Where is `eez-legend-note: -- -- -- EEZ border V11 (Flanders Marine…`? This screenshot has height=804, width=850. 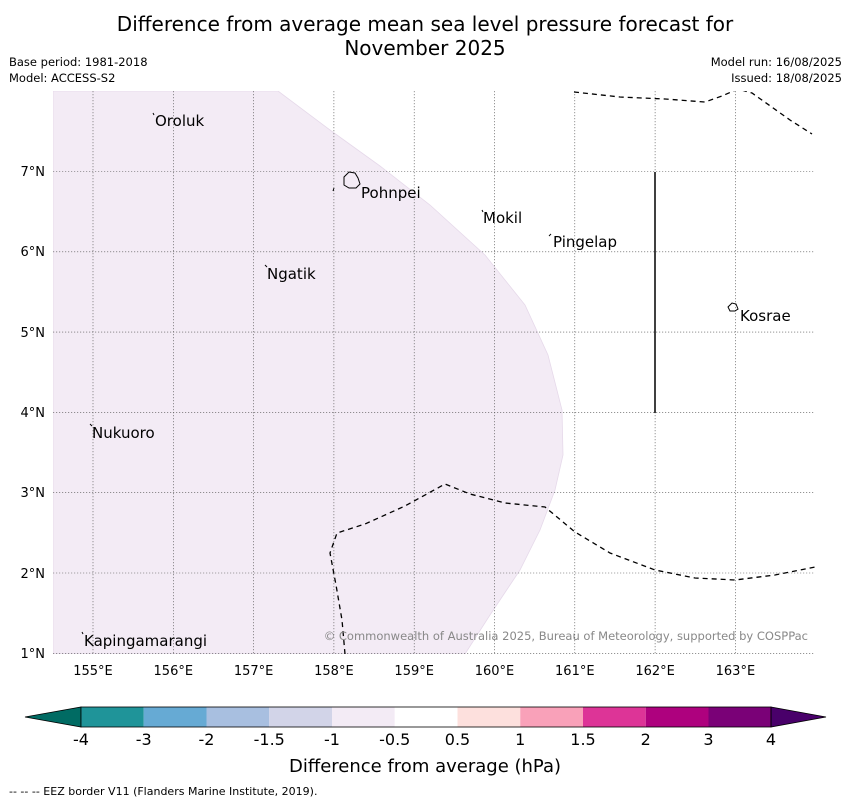 eez-legend-note: -- -- -- EEZ border V11 (Flanders Marine… is located at coordinates (163, 791).